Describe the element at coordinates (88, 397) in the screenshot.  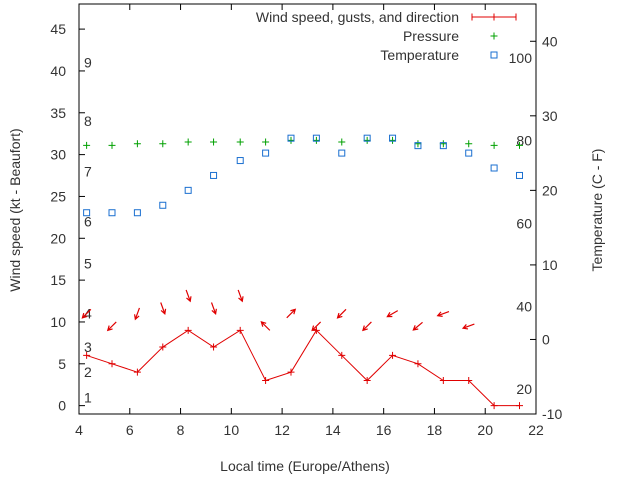
I see `beaufort-label: 1` at that location.